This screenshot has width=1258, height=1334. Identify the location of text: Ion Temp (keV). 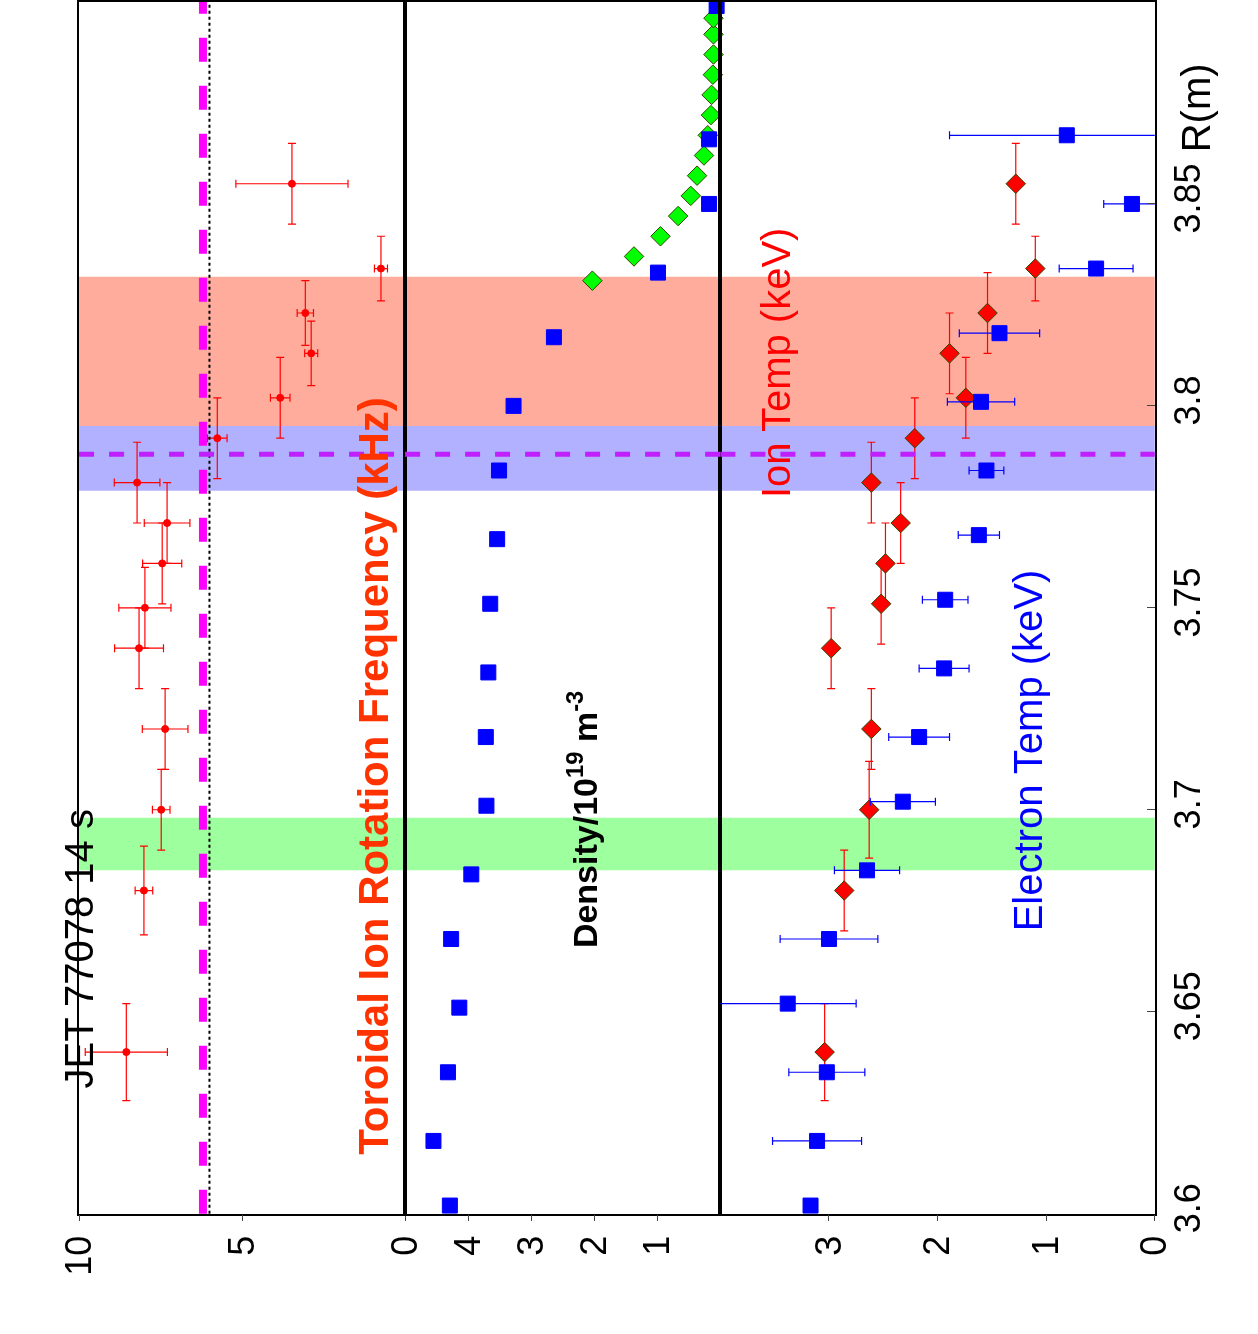
(776, 363).